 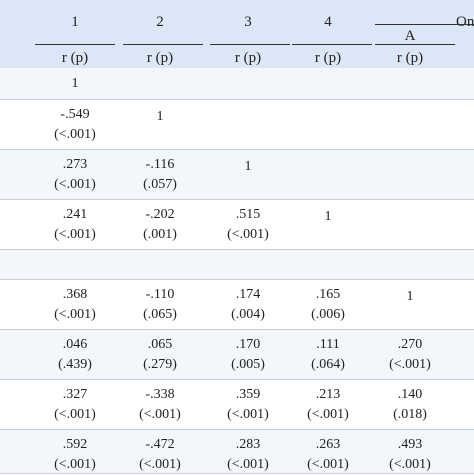 I want to click on coefficient-value: -.338, so click(x=160, y=394).